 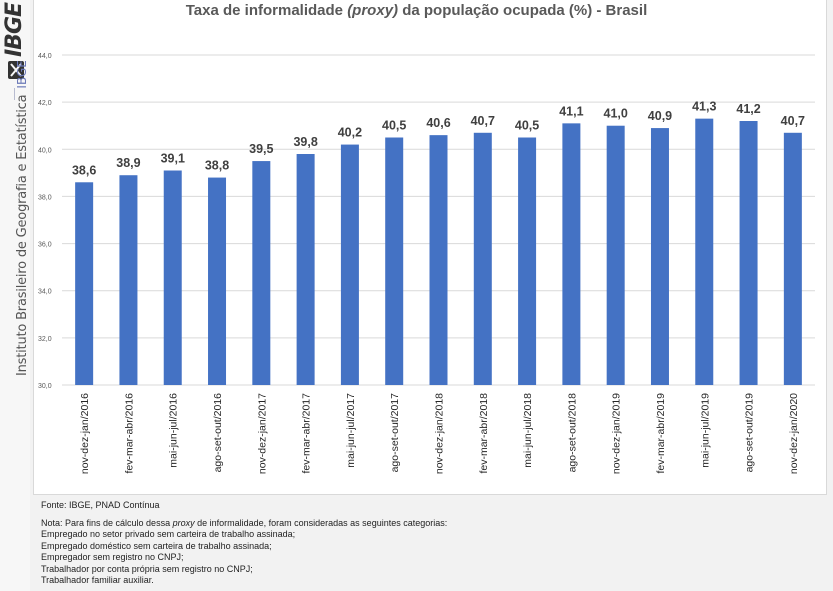 What do you see at coordinates (45, 103) in the screenshot?
I see `y-tick-label: 42,0` at bounding box center [45, 103].